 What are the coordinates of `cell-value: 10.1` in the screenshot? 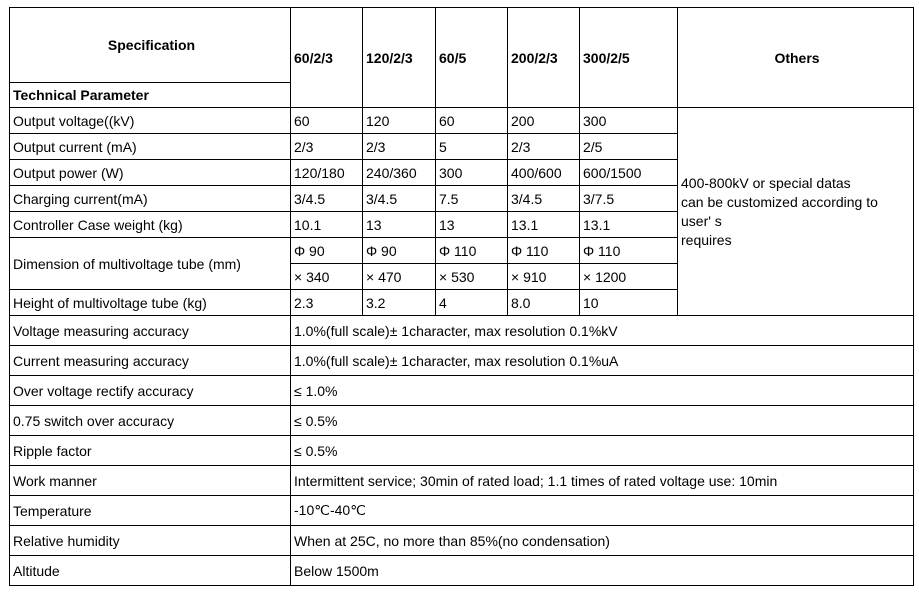 It's located at (326, 224).